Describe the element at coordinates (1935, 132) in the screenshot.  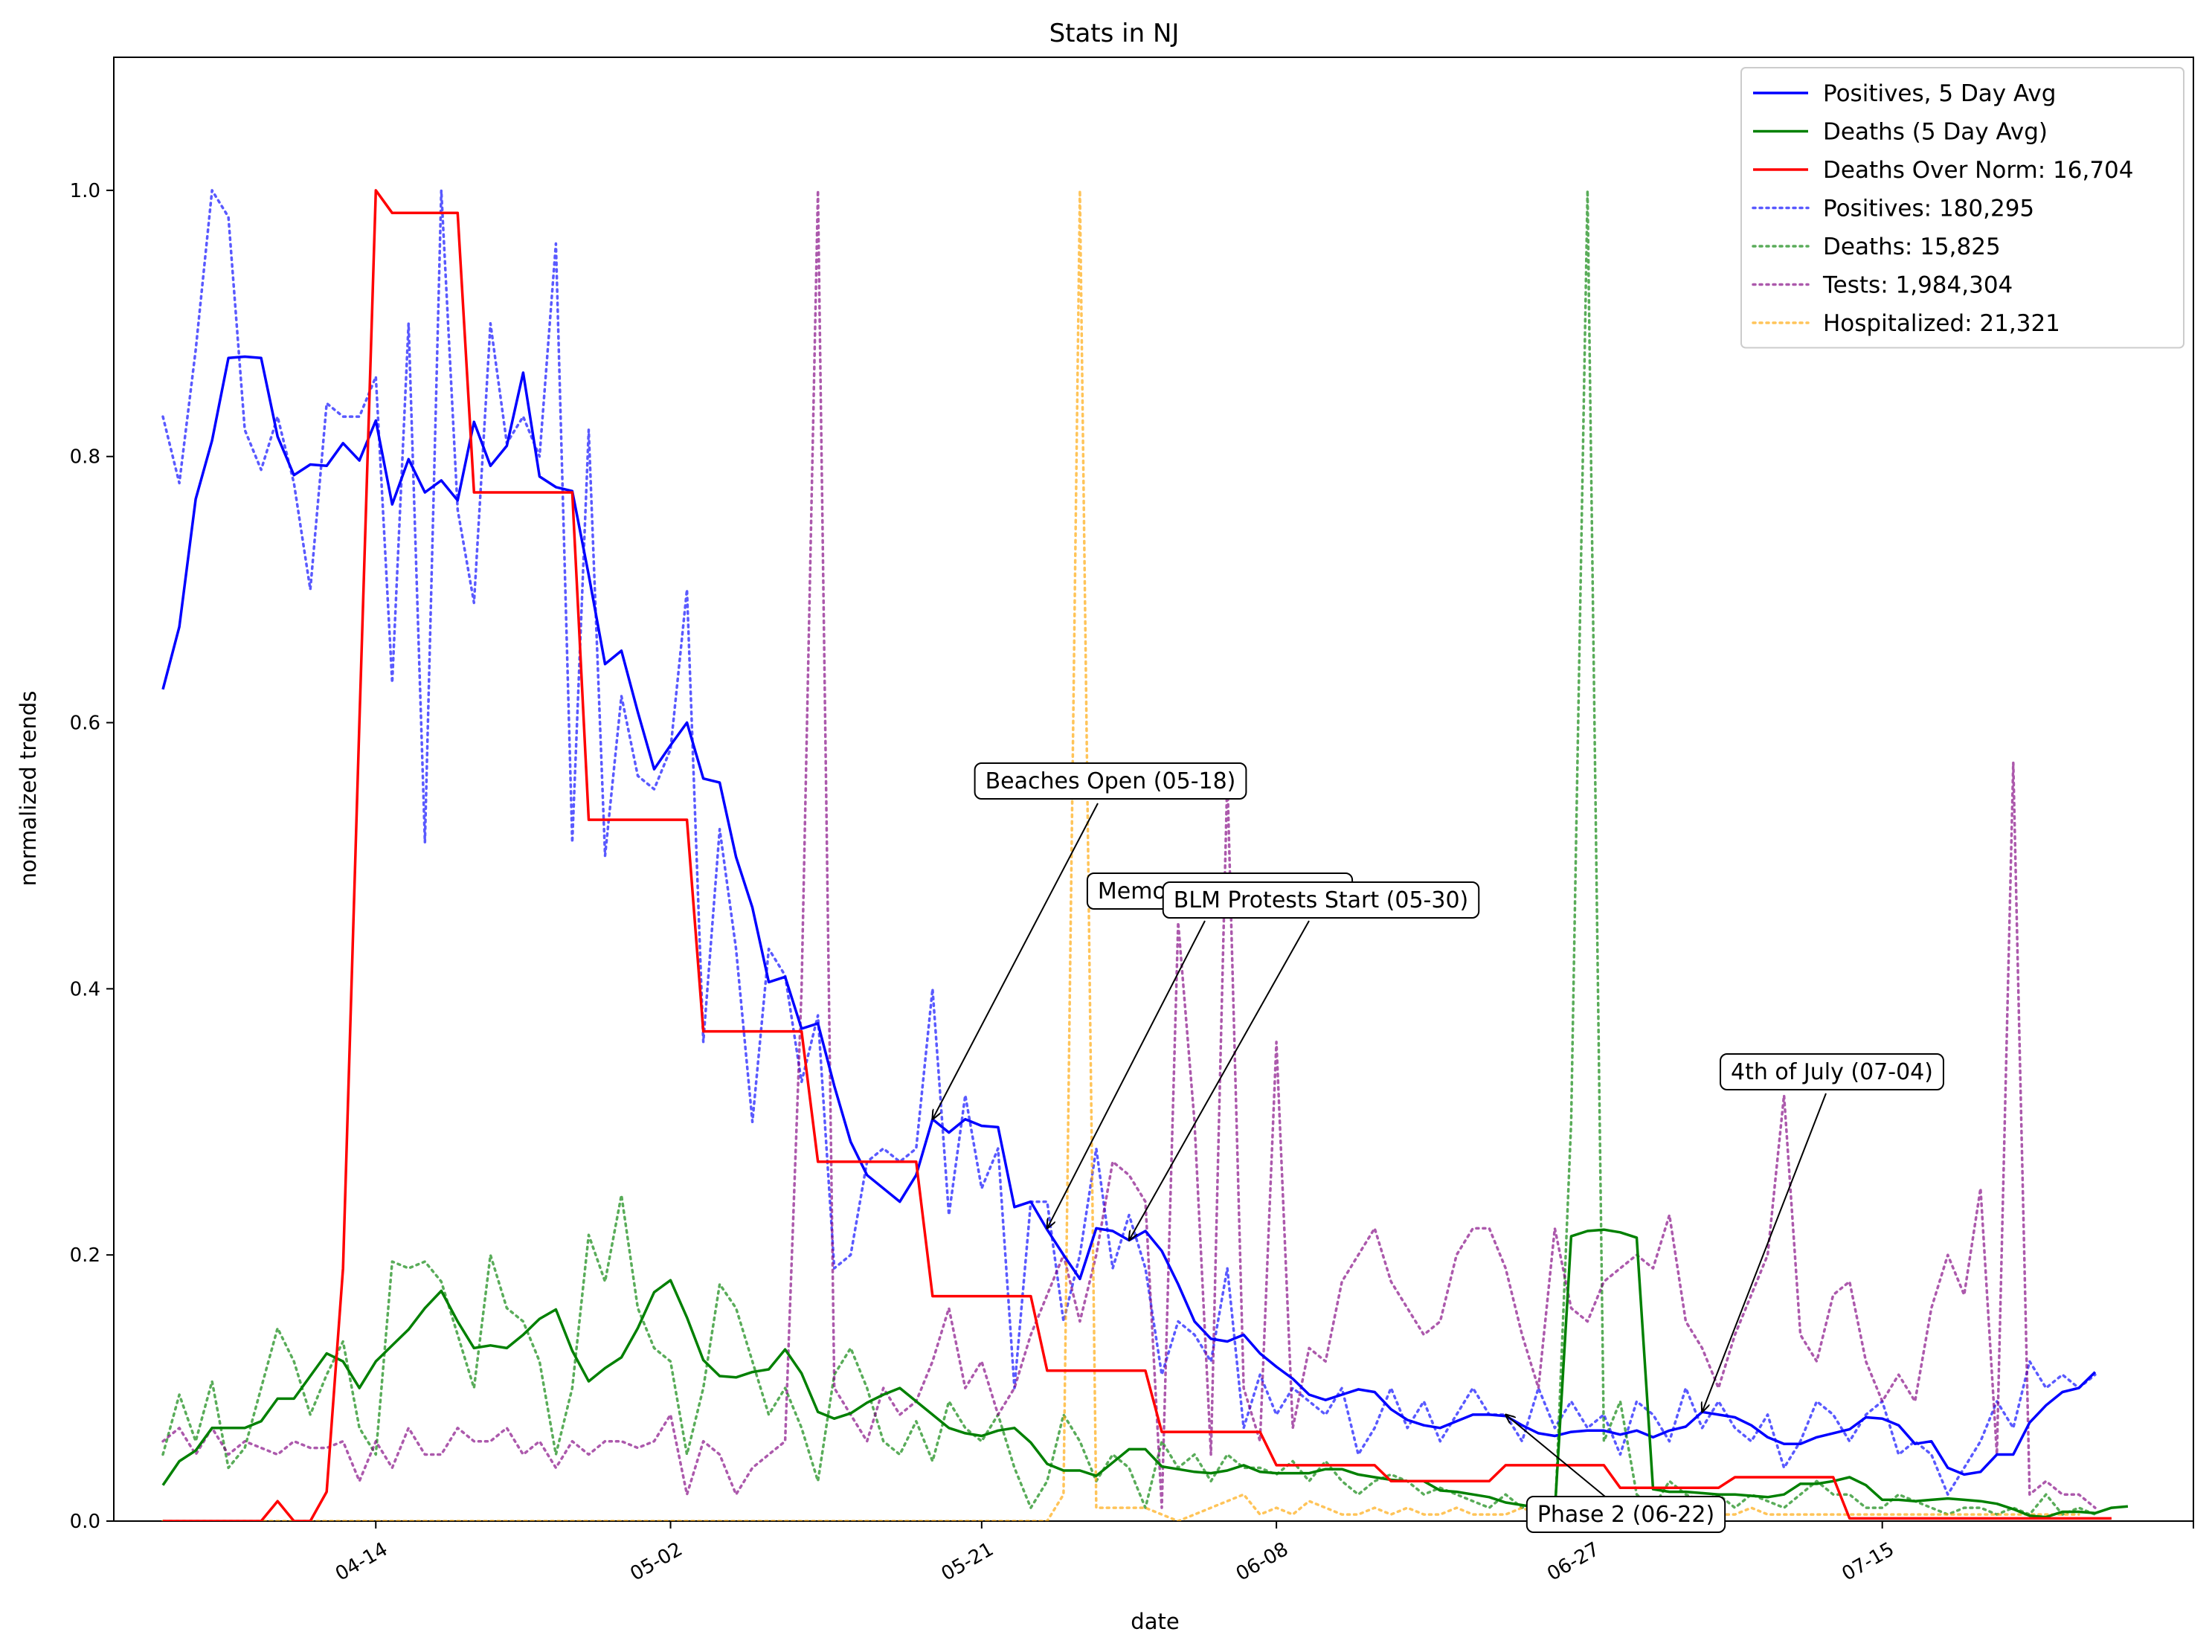
I see `legend-entry: Deaths (5 Day Avg)` at that location.